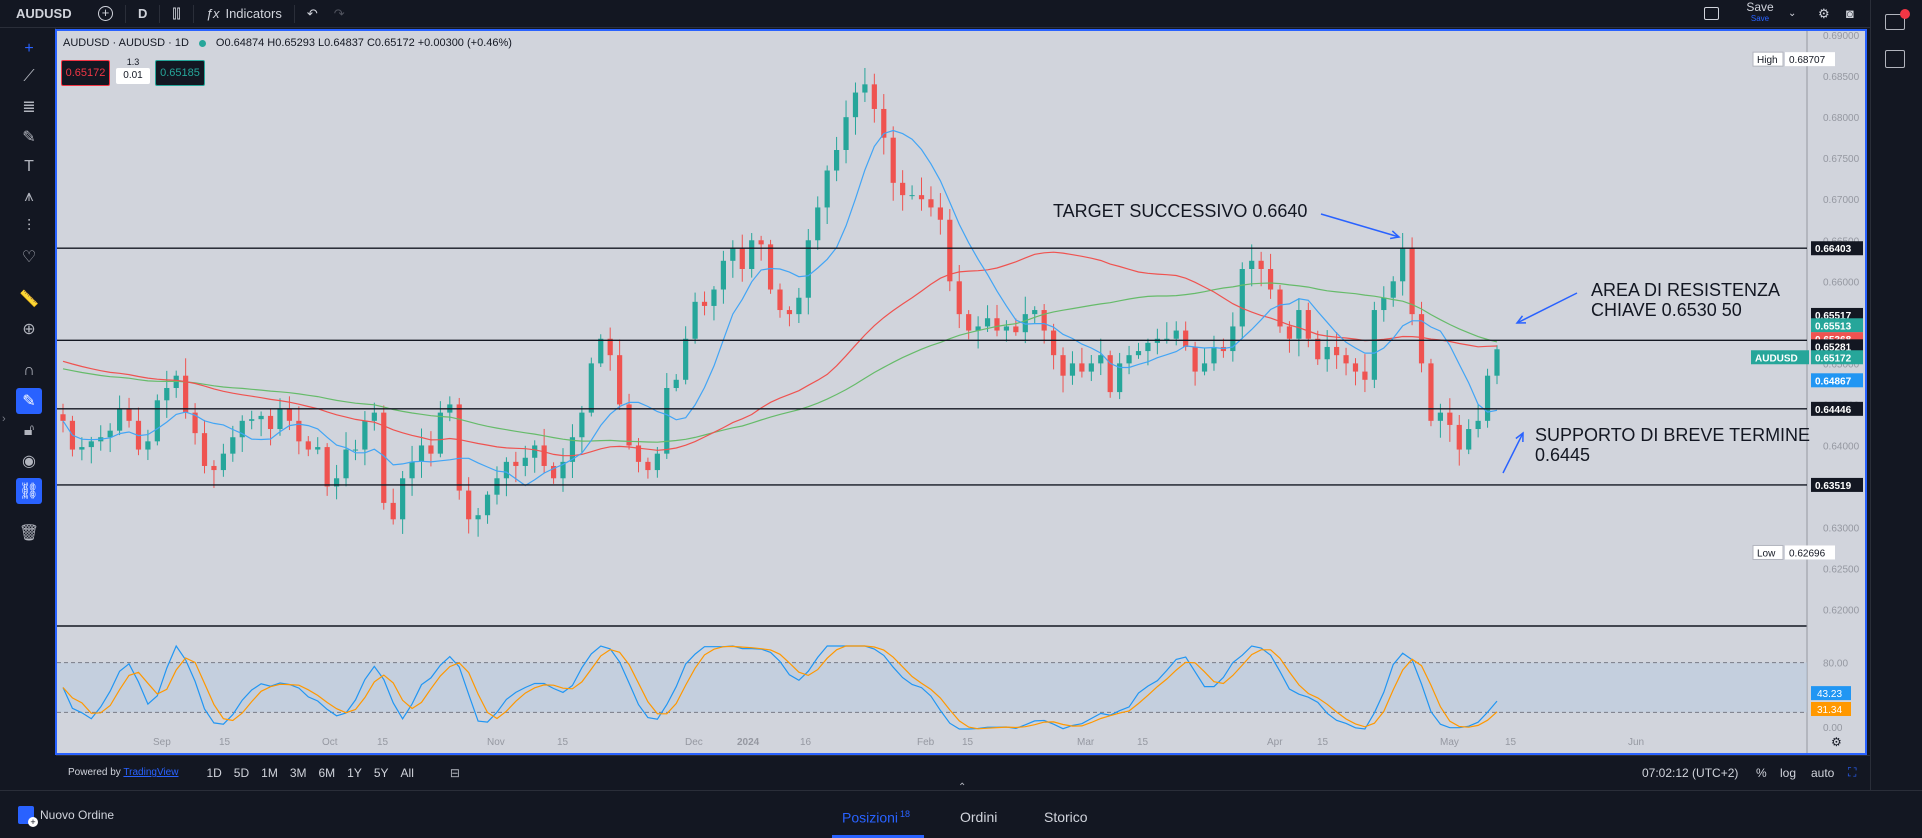 The image size is (1922, 838). I want to click on save-label: Save, so click(1760, 7).